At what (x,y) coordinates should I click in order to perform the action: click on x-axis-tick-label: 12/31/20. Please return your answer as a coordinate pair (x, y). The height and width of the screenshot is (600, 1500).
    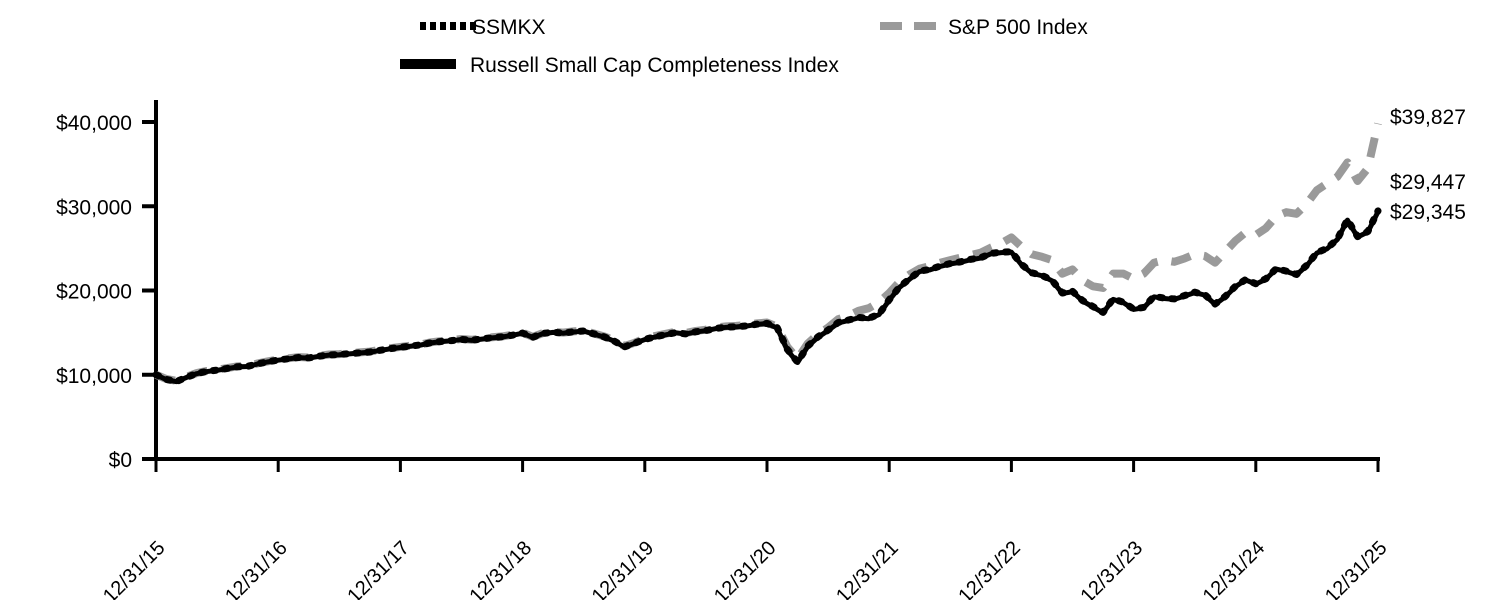
    Looking at the image, I should click on (745, 568).